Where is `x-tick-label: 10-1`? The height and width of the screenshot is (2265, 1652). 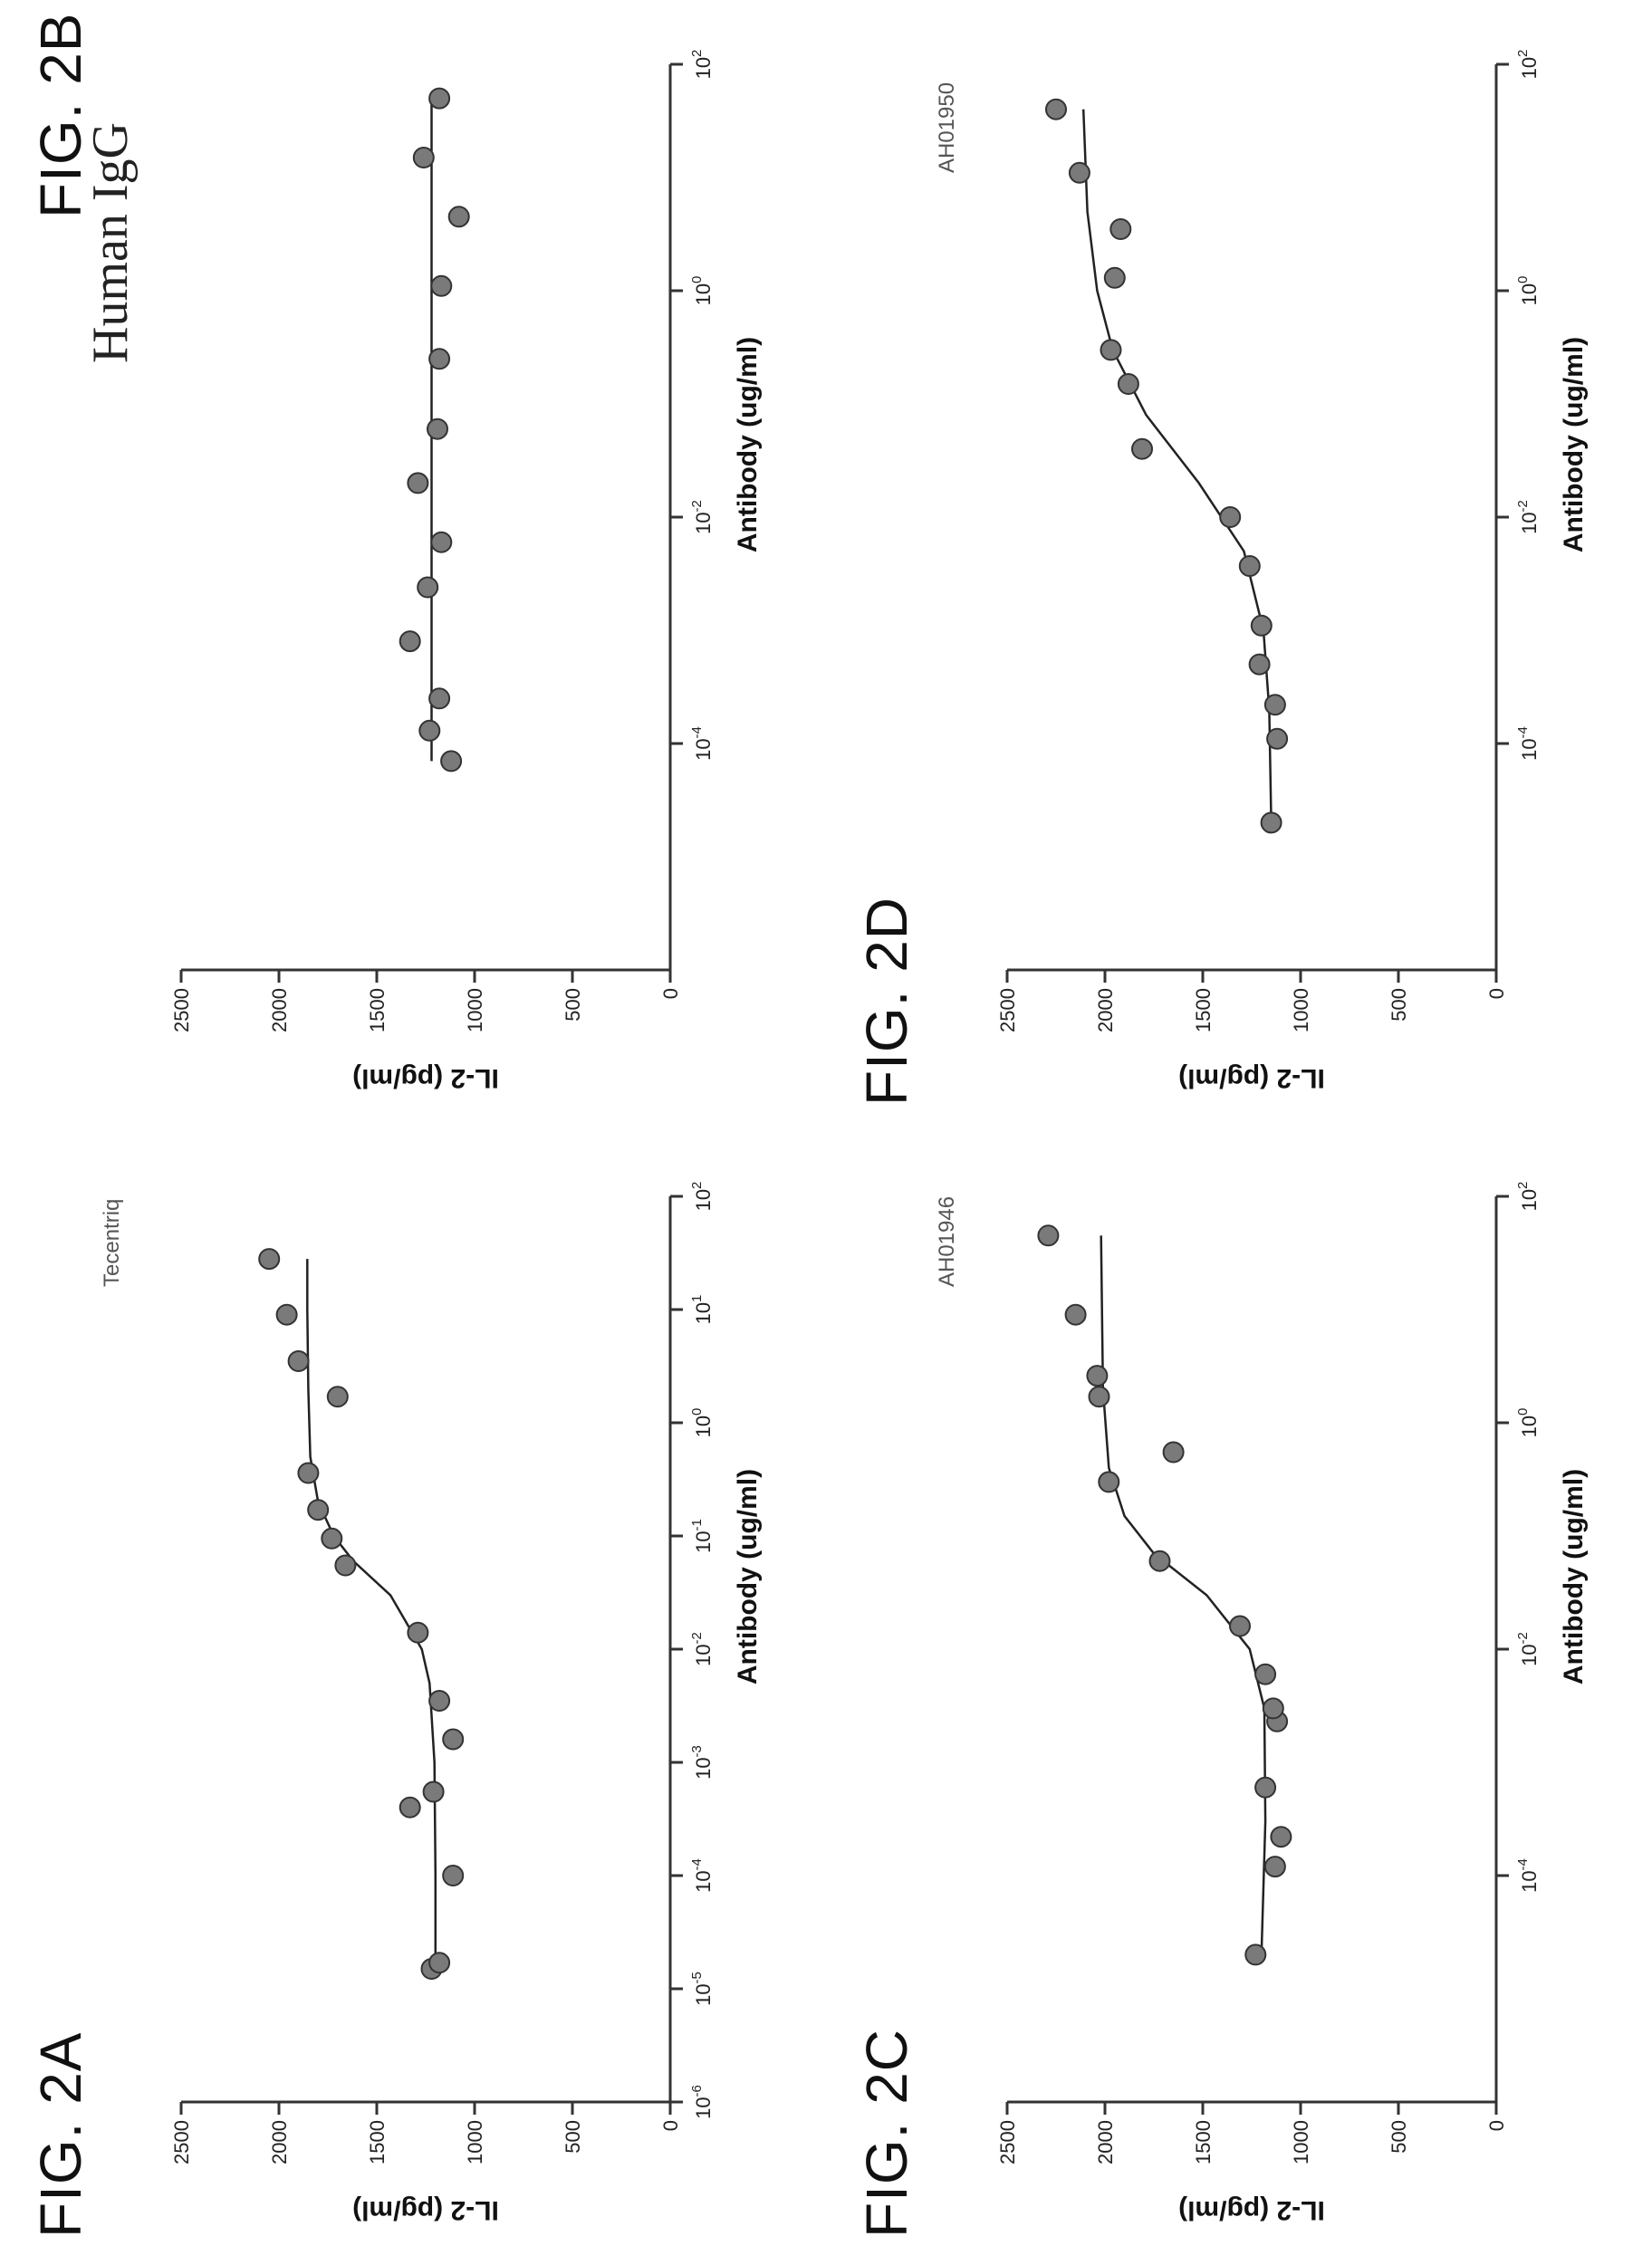
x-tick-label: 10-1 is located at coordinates (702, 1536).